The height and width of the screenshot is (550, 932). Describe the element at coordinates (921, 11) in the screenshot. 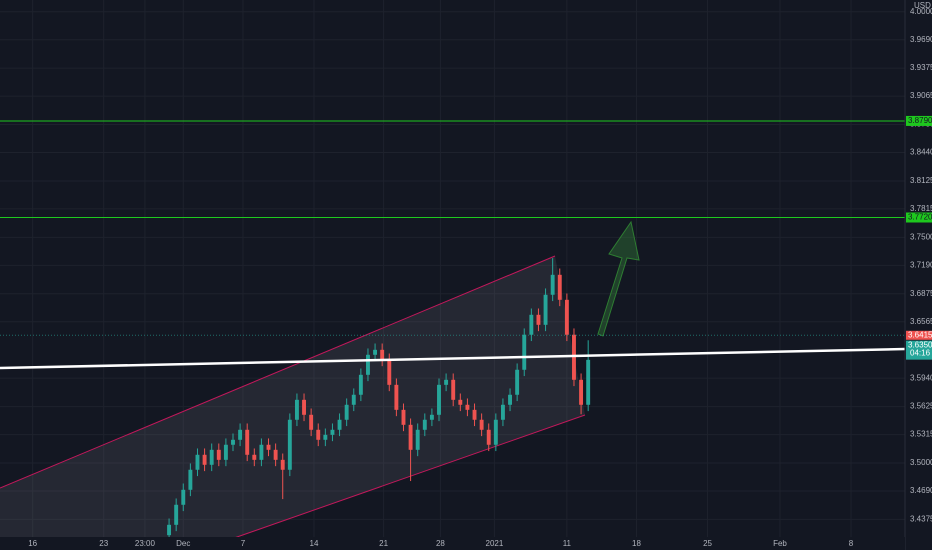

I see `y-tick-label: 4.0000` at that location.